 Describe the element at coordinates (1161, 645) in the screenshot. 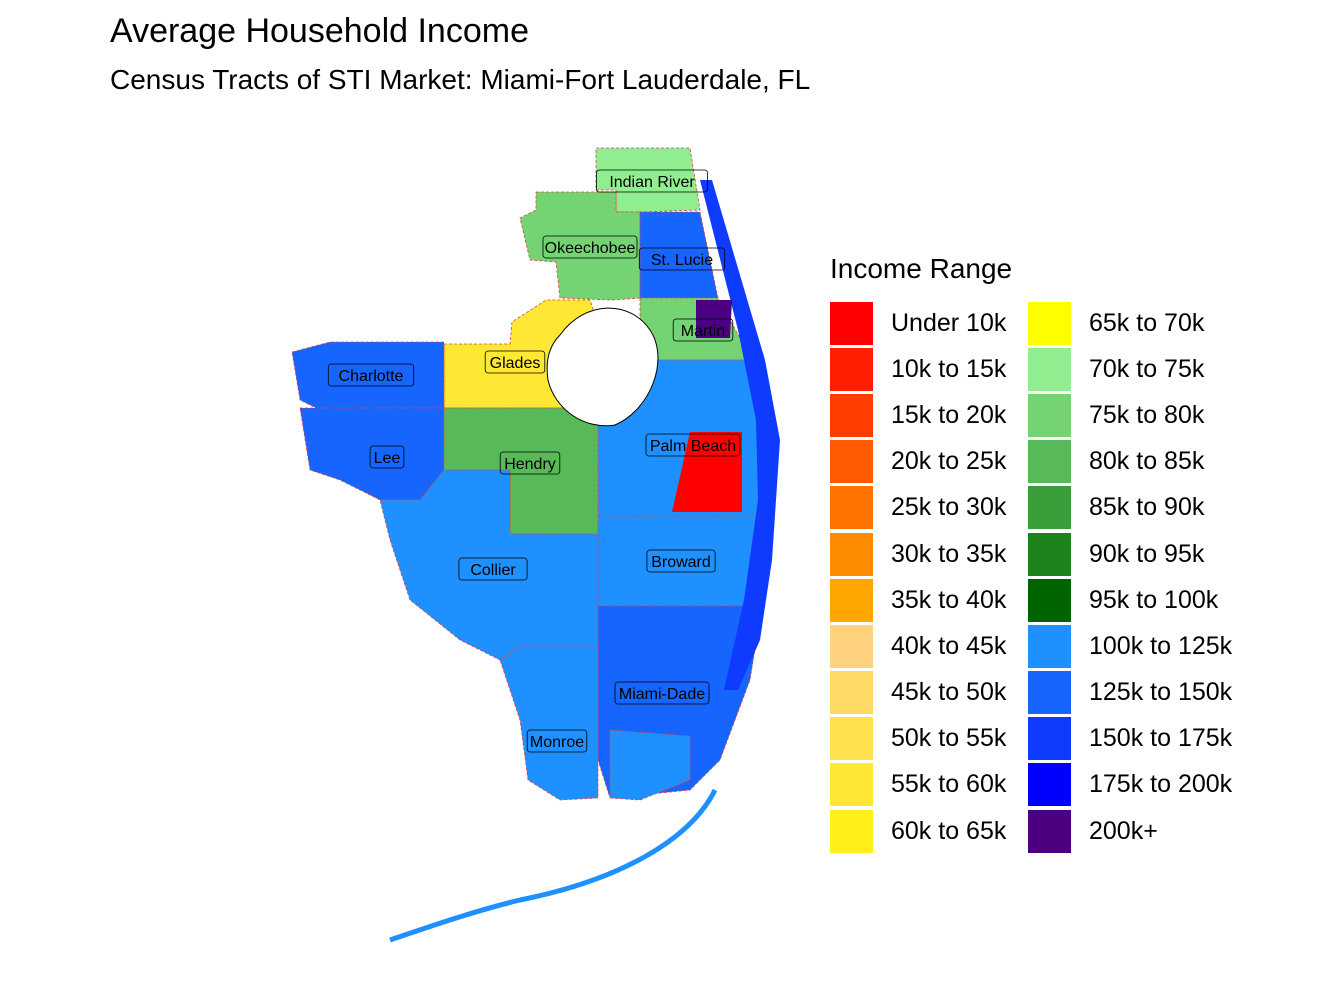

I see `legend-label: 100k to 125k` at that location.